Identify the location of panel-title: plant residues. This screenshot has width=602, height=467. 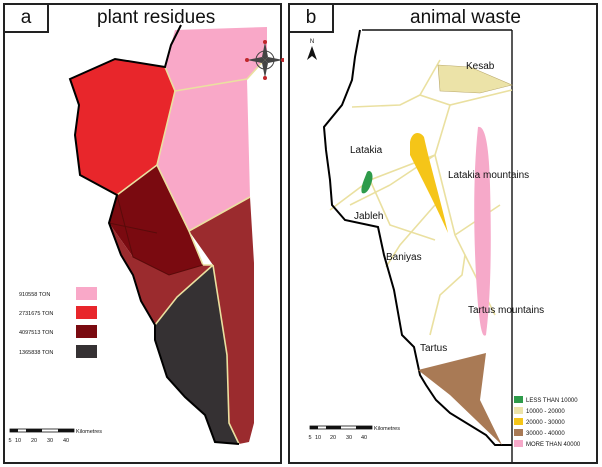
(156, 17).